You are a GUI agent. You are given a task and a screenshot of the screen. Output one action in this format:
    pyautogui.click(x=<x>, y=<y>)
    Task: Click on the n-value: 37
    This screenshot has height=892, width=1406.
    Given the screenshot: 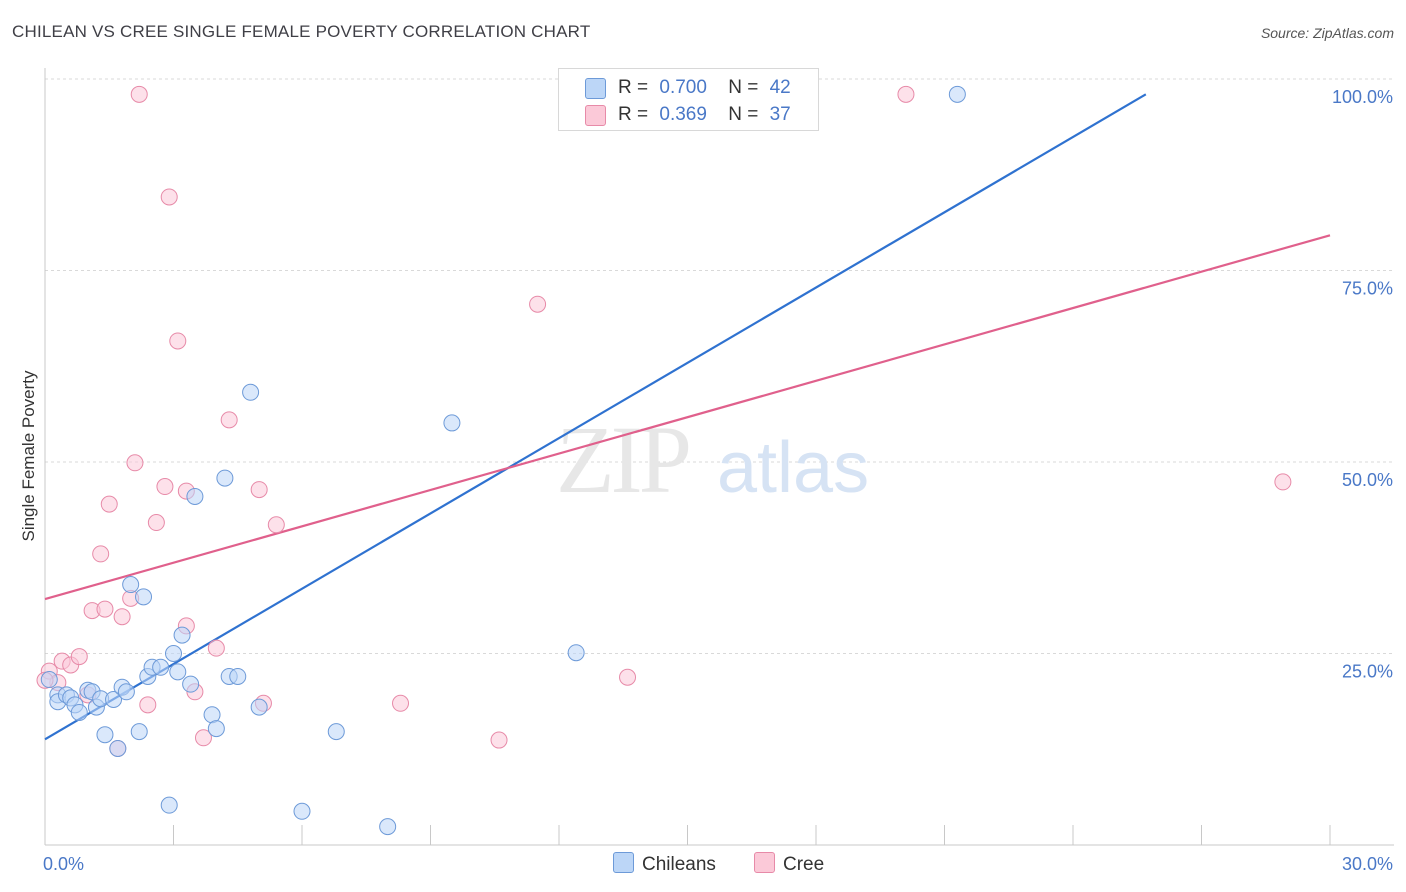 What is the action you would take?
    pyautogui.click(x=780, y=114)
    